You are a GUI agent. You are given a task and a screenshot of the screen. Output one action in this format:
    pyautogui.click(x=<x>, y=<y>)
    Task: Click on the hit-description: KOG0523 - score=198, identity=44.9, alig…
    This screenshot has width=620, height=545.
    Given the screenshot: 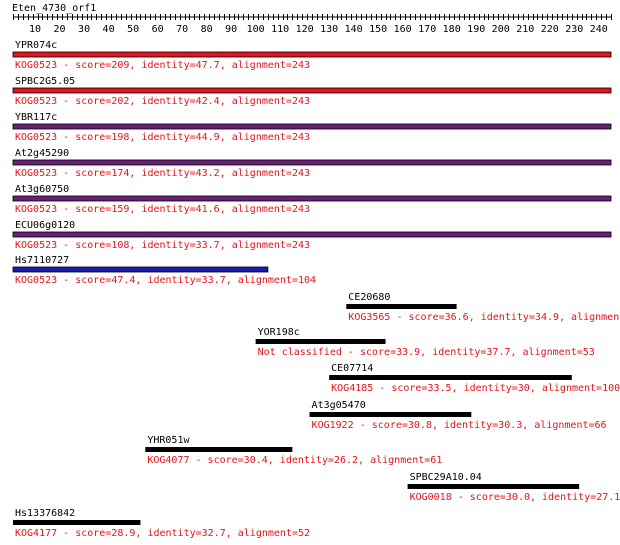 What is the action you would take?
    pyautogui.click(x=162, y=137)
    